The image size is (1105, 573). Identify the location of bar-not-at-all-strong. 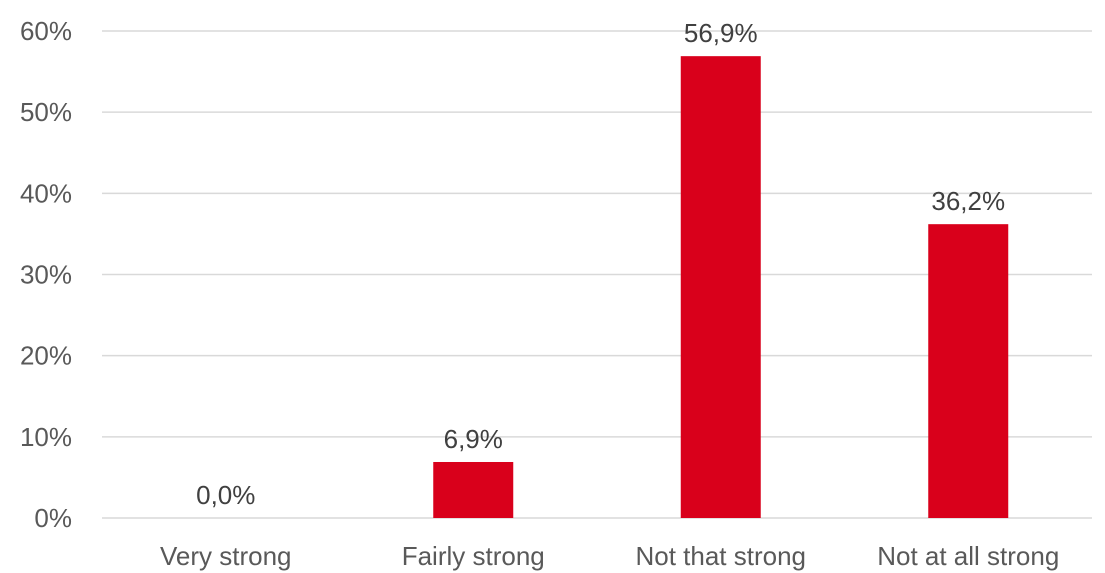
(968, 371).